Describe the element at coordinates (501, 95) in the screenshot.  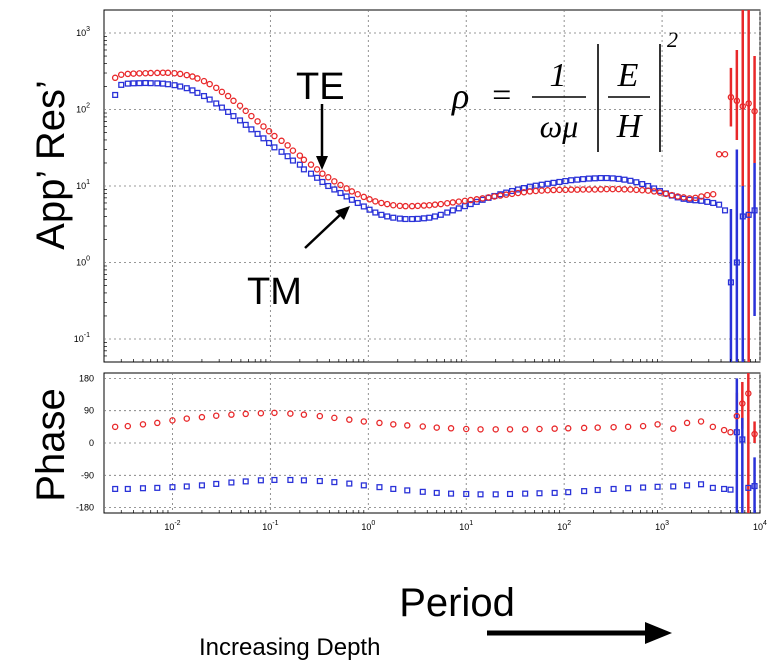
I see `formula-equals: =` at that location.